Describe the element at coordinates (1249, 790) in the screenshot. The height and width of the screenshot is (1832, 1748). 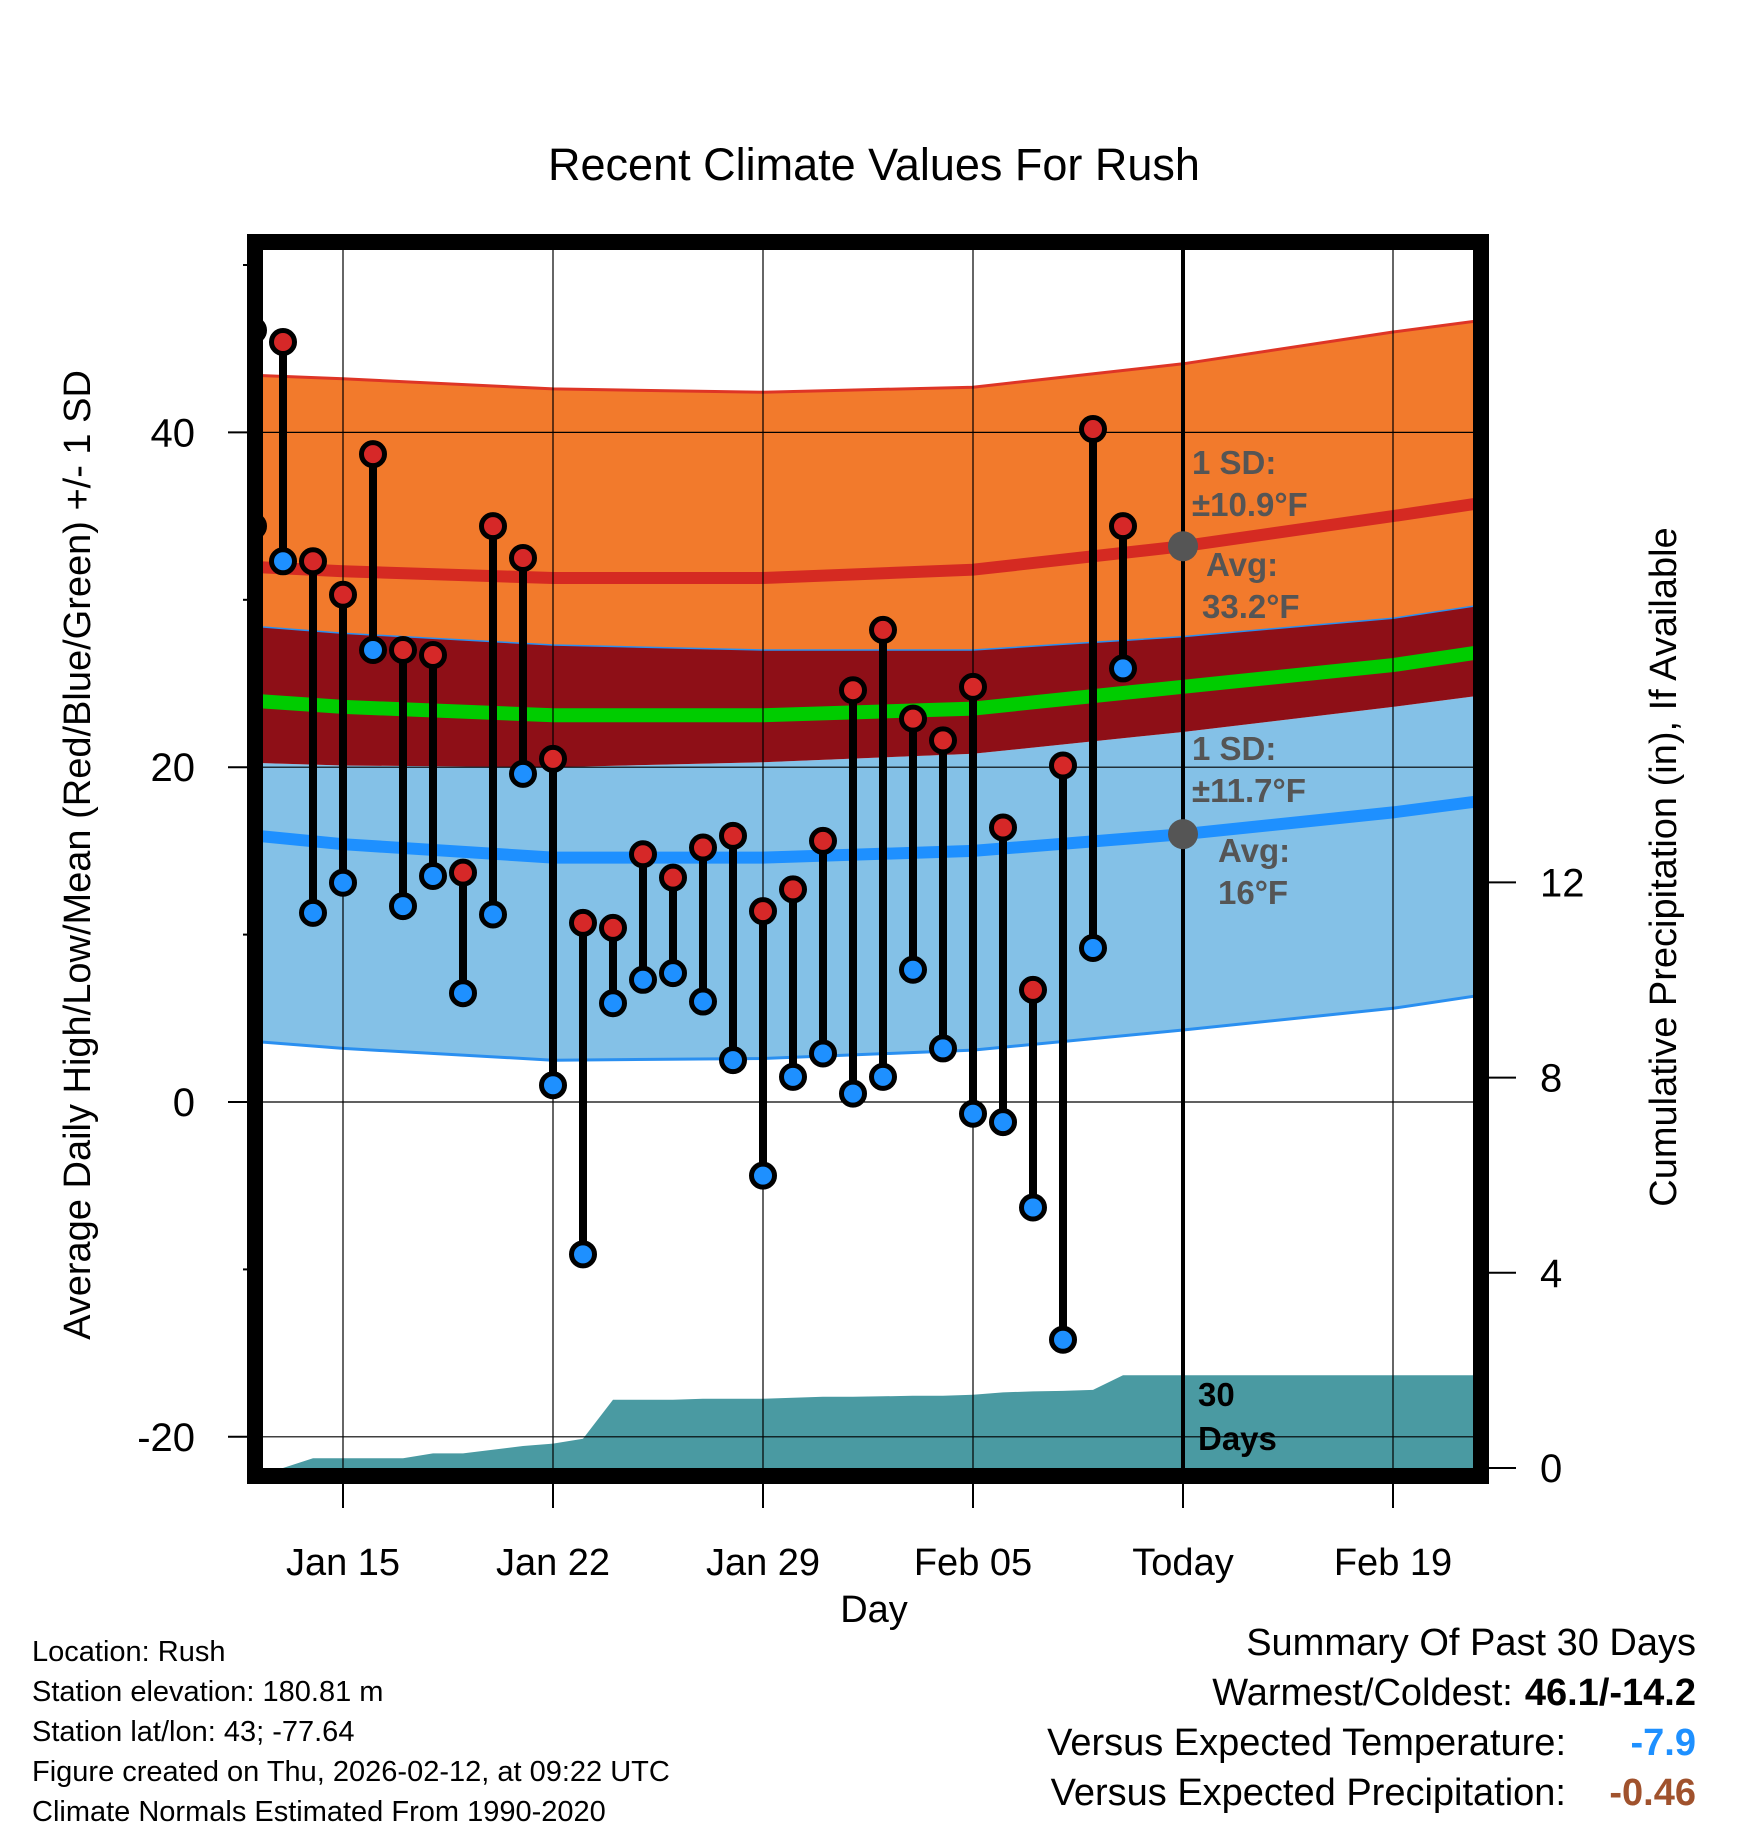
I see `low-sd-value: ±11.7°F` at that location.